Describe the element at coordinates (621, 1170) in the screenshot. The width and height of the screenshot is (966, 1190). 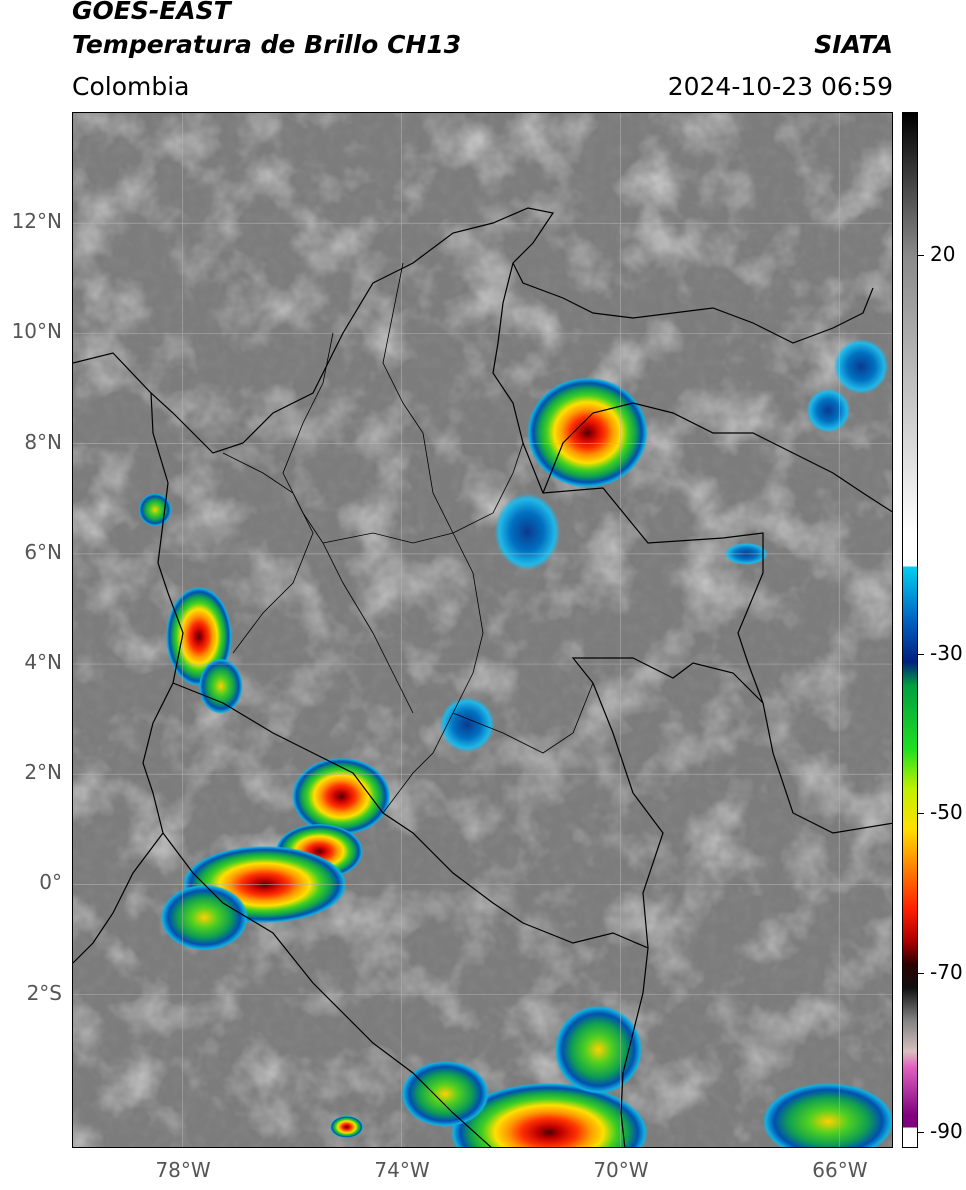
I see `lon-tick-label: 70°W` at that location.